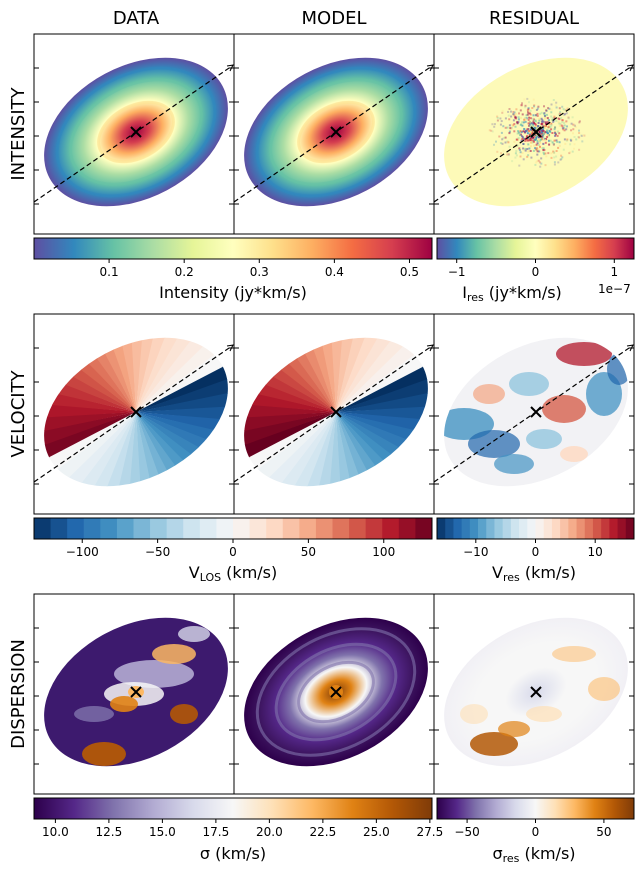  I want to click on major-axis-arrow, so click(630, 348).